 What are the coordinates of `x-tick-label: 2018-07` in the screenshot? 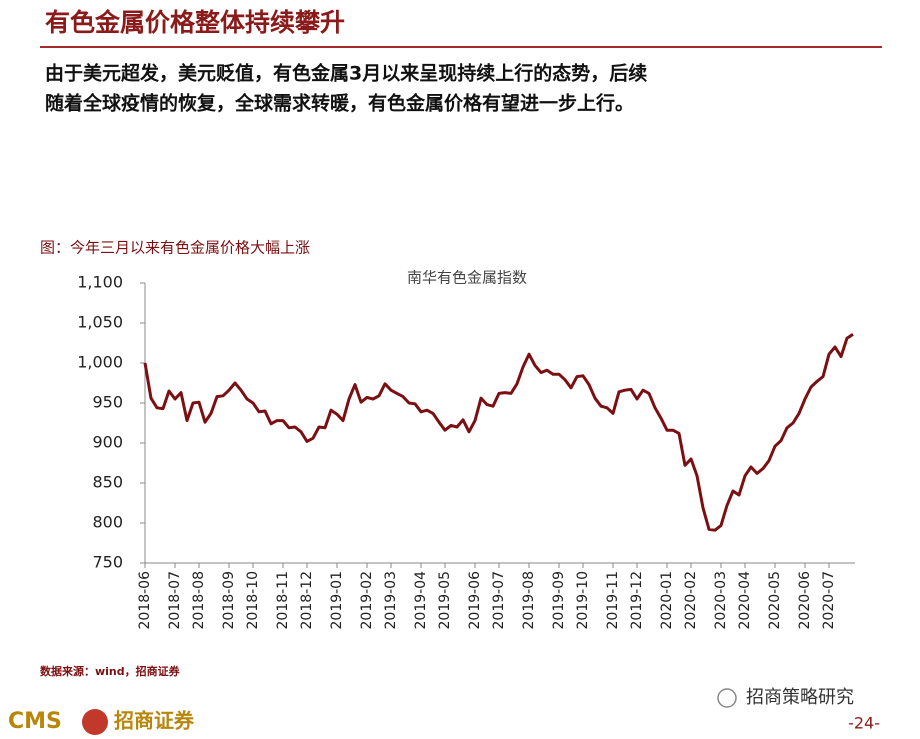 It's located at (175, 600).